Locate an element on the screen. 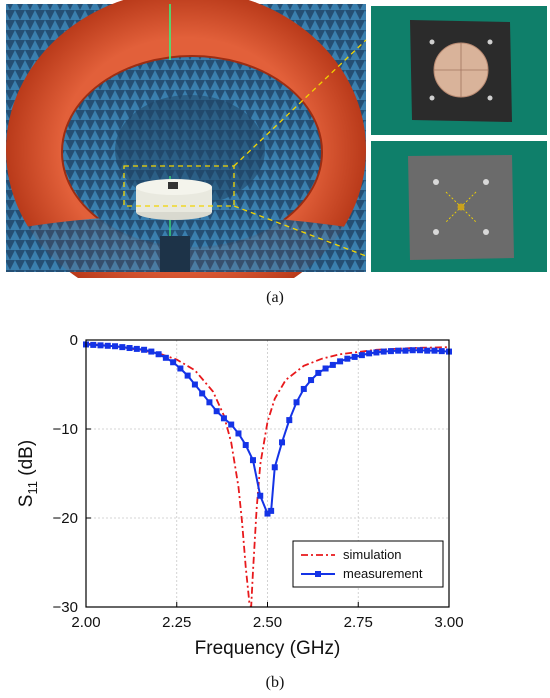  y-tick-label: −20 is located at coordinates (65, 518).